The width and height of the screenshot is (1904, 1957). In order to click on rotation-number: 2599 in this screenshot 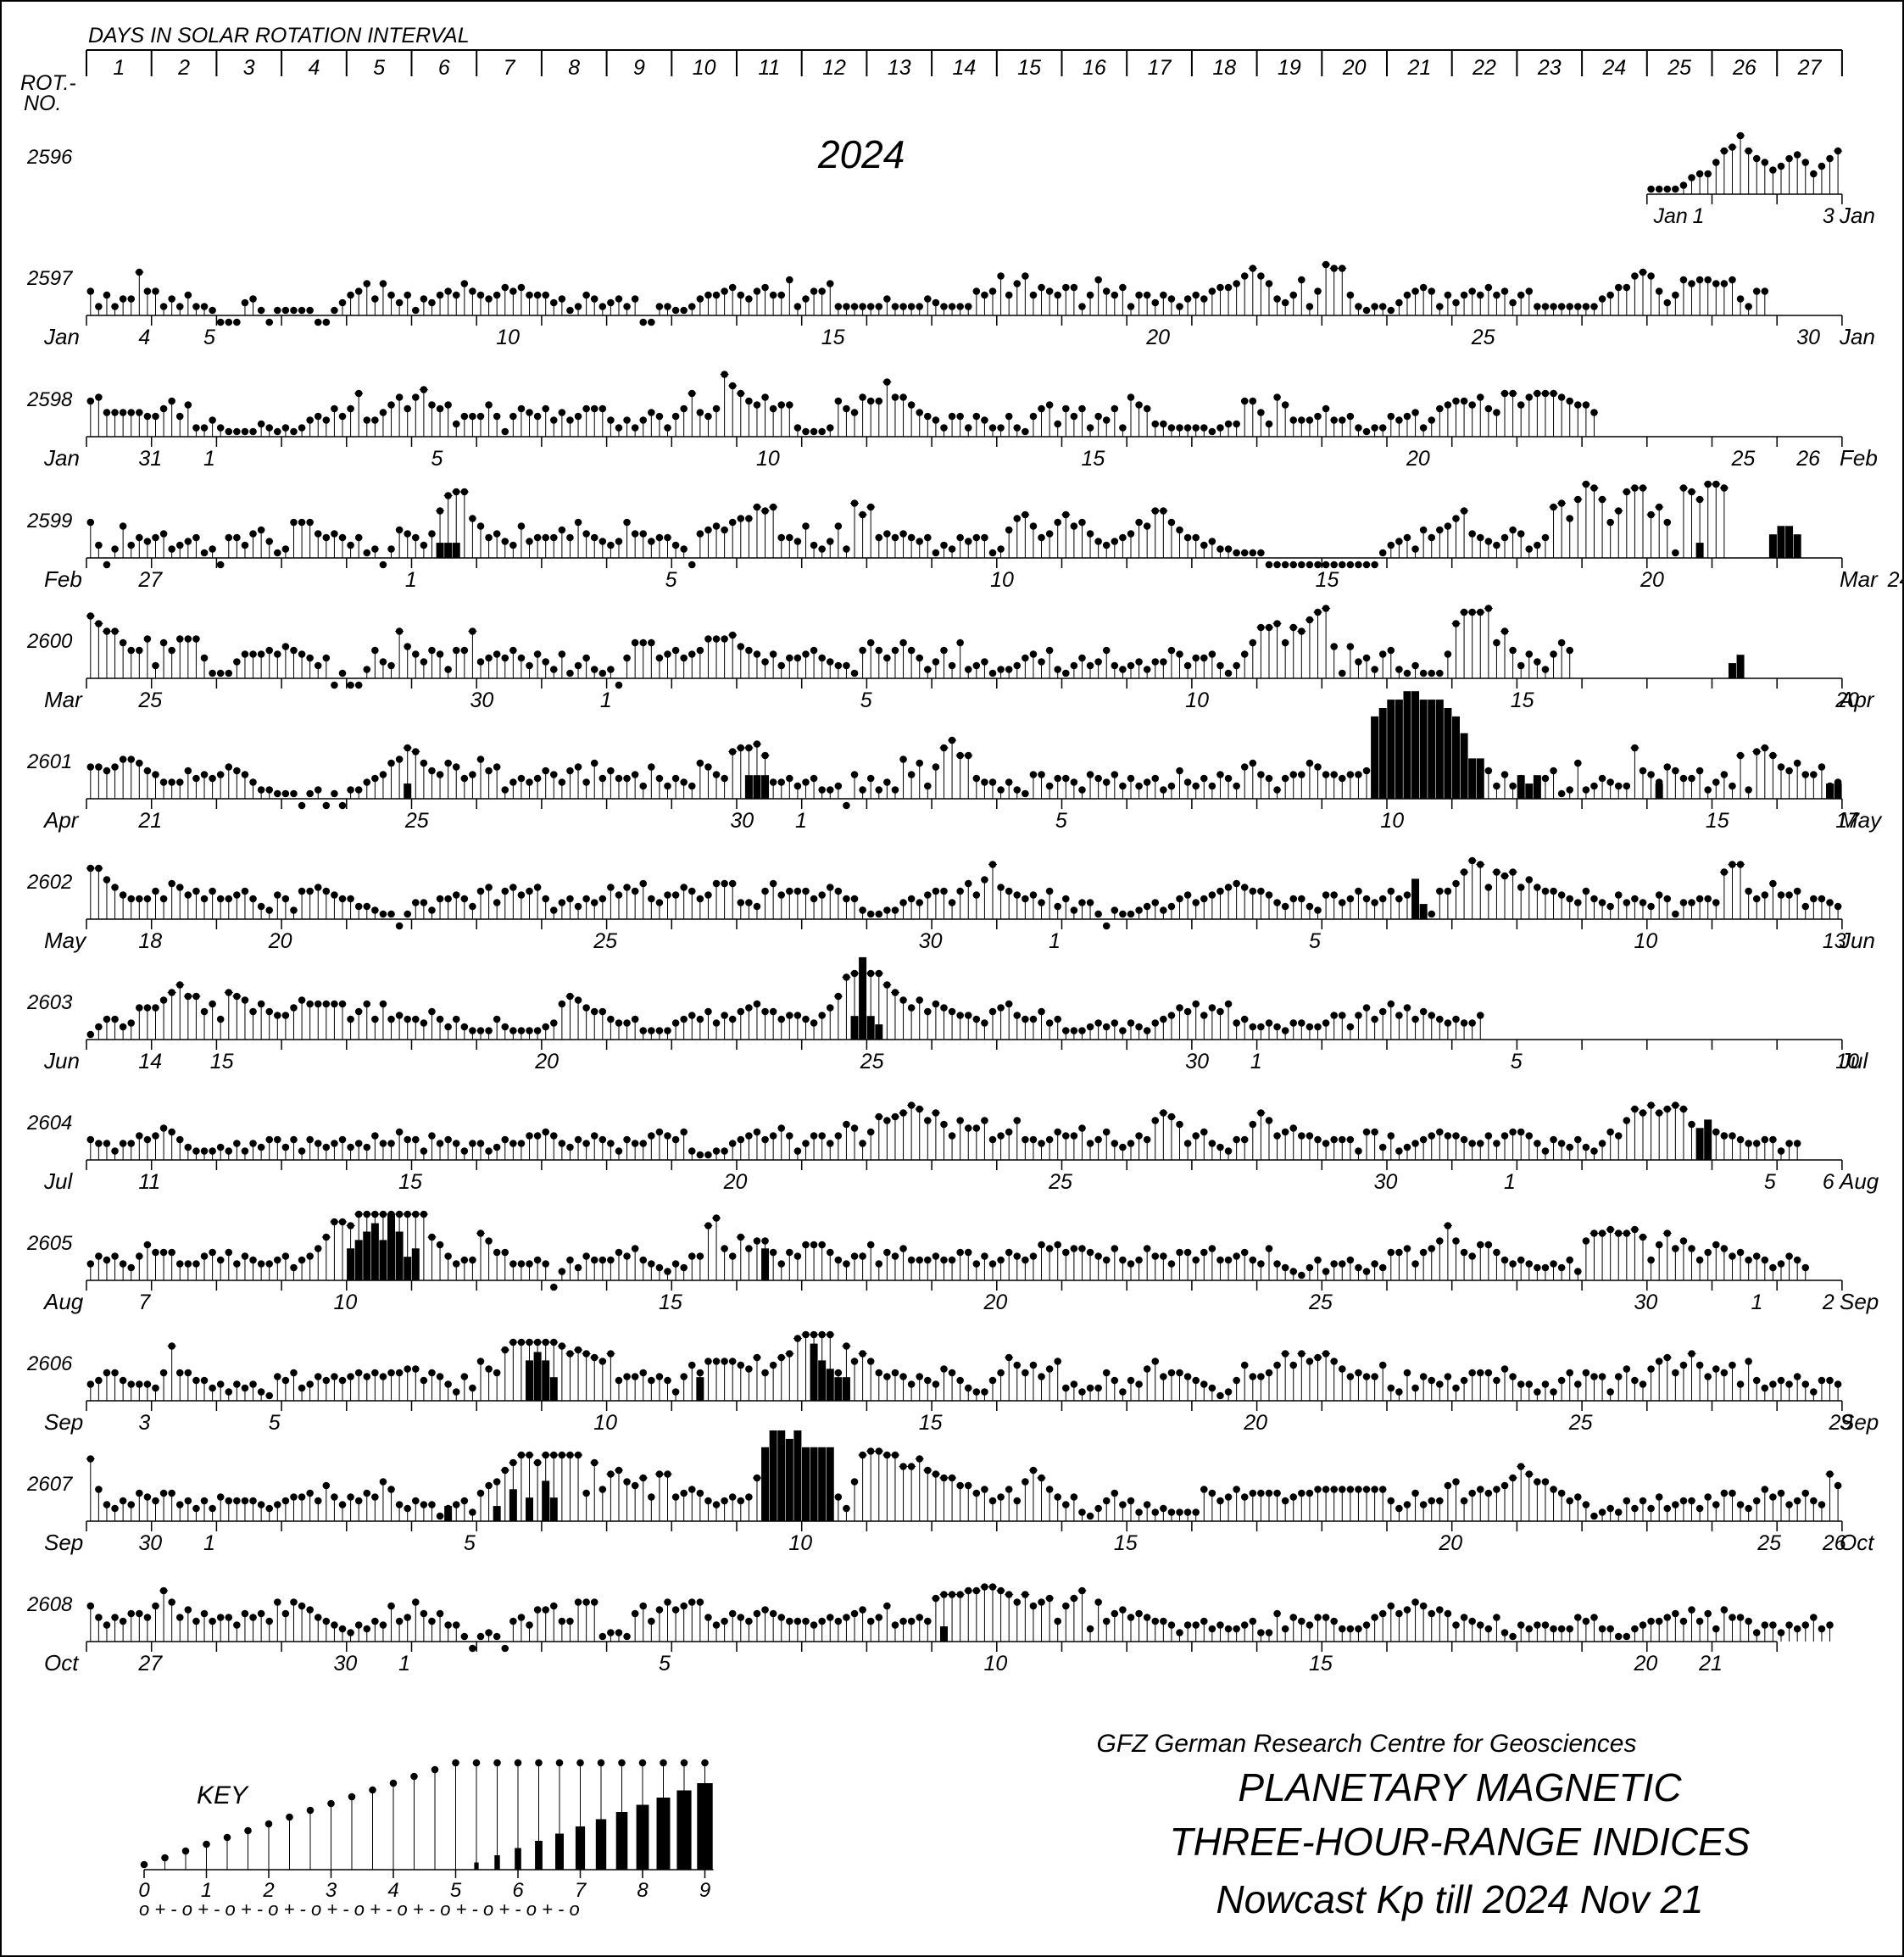, I will do `click(49, 521)`.